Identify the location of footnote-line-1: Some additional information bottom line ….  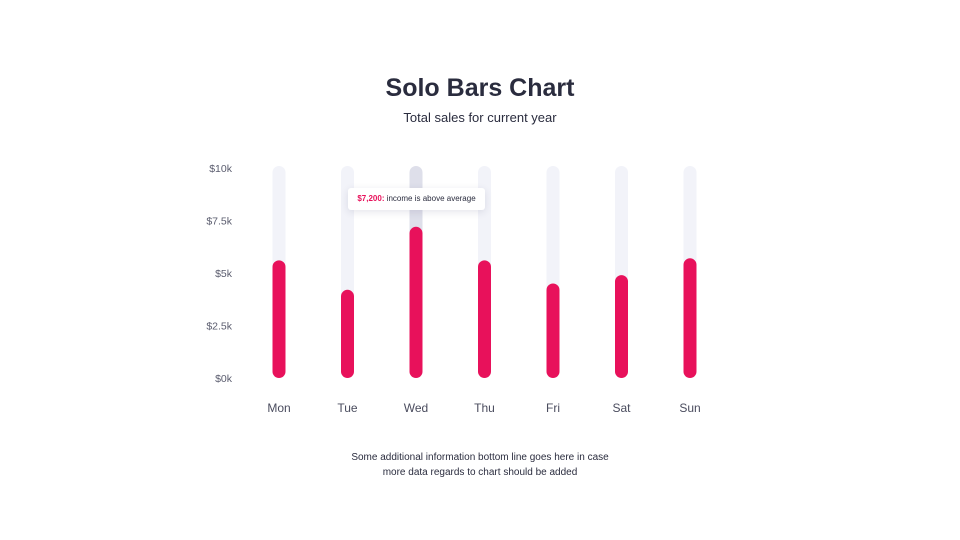
(480, 457).